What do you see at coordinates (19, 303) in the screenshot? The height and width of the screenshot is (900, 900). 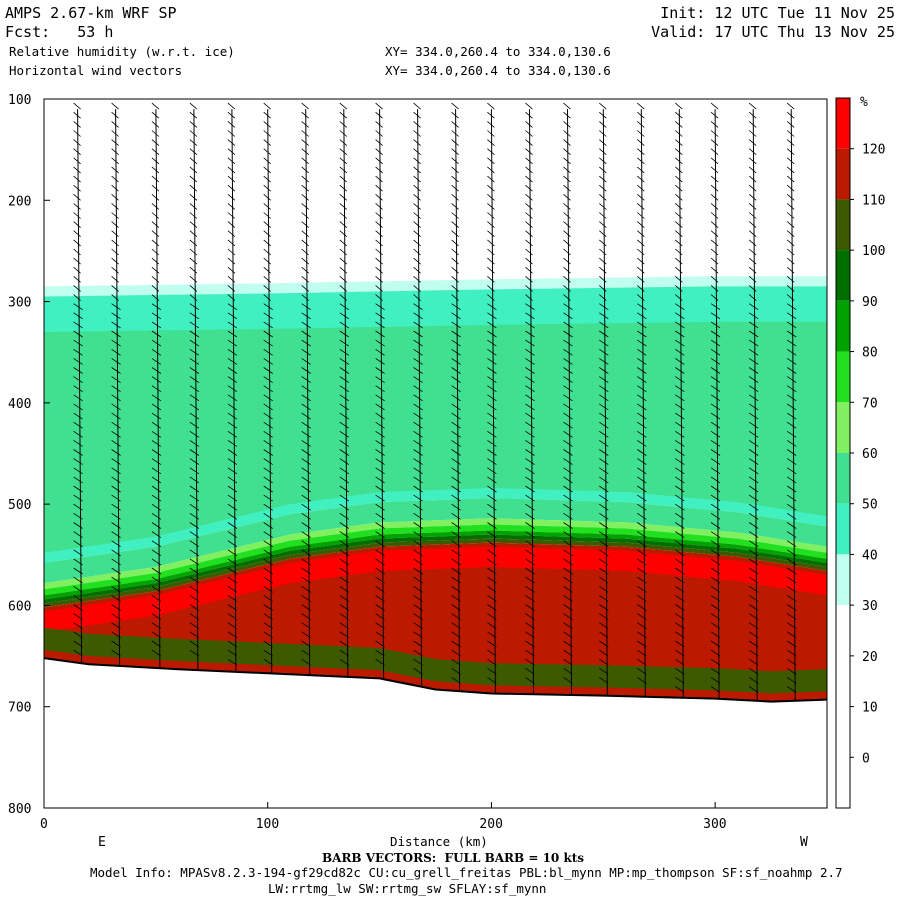 I see `y-tick-label: 300` at bounding box center [19, 303].